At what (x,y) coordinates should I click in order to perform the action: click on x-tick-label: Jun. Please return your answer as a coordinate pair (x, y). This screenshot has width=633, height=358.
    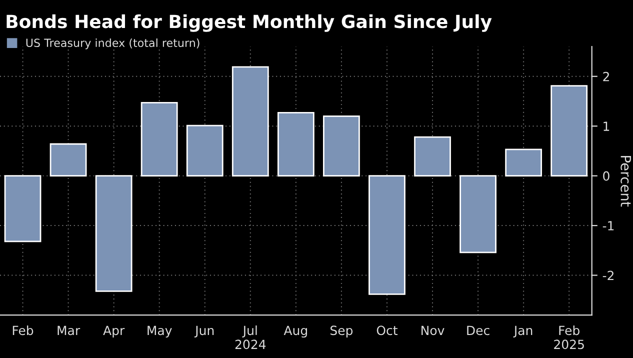
    Looking at the image, I should click on (204, 332).